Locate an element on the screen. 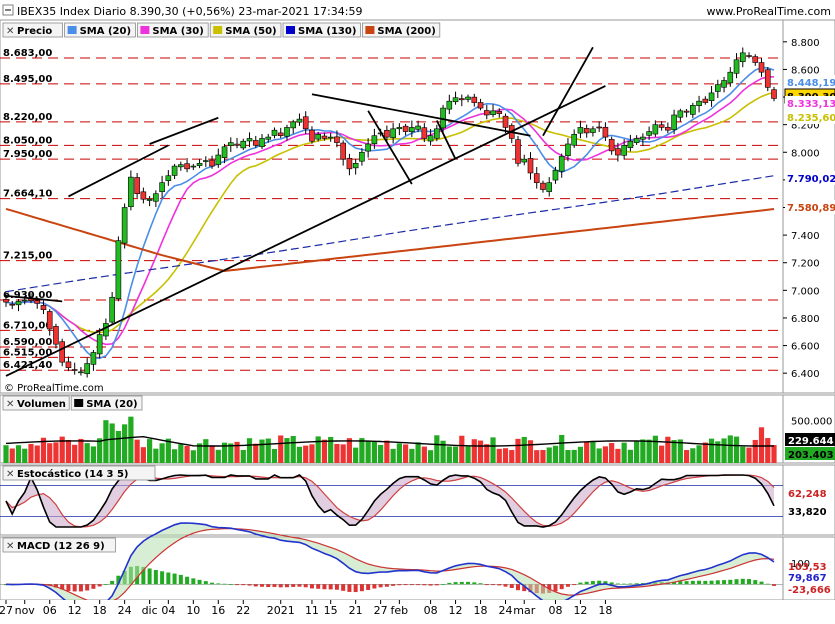 Image resolution: width=835 pixels, height=624 pixels. last-value-badge is located at coordinates (810, 178).